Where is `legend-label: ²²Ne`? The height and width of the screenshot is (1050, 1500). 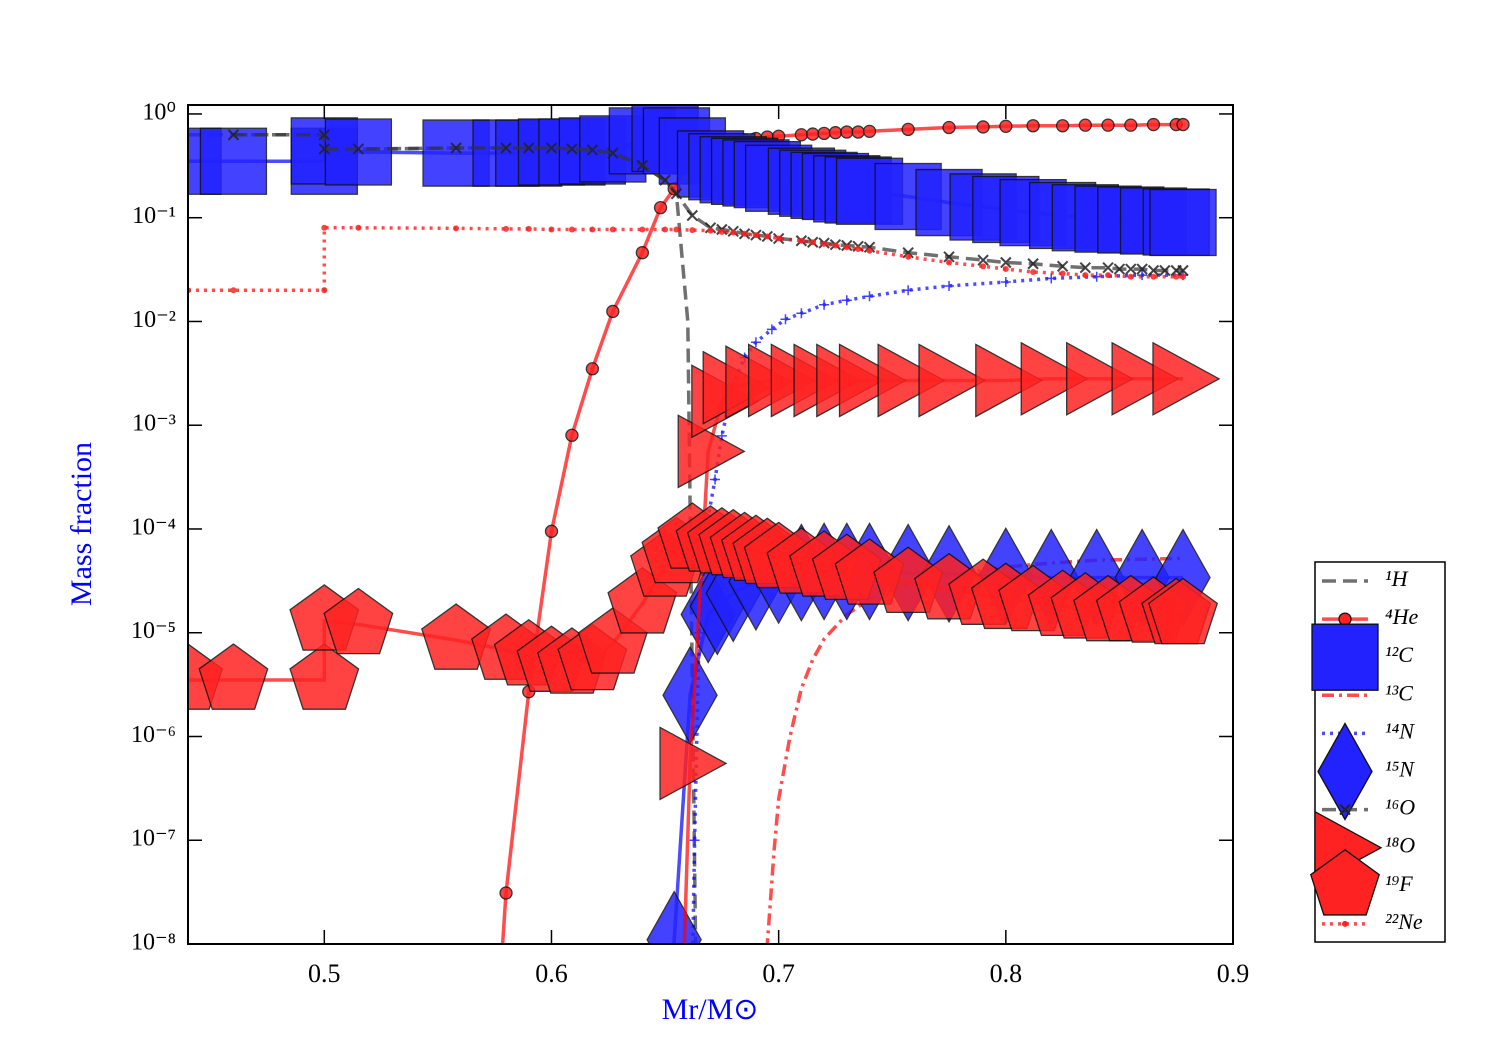 legend-label: ²²Ne is located at coordinates (1404, 921).